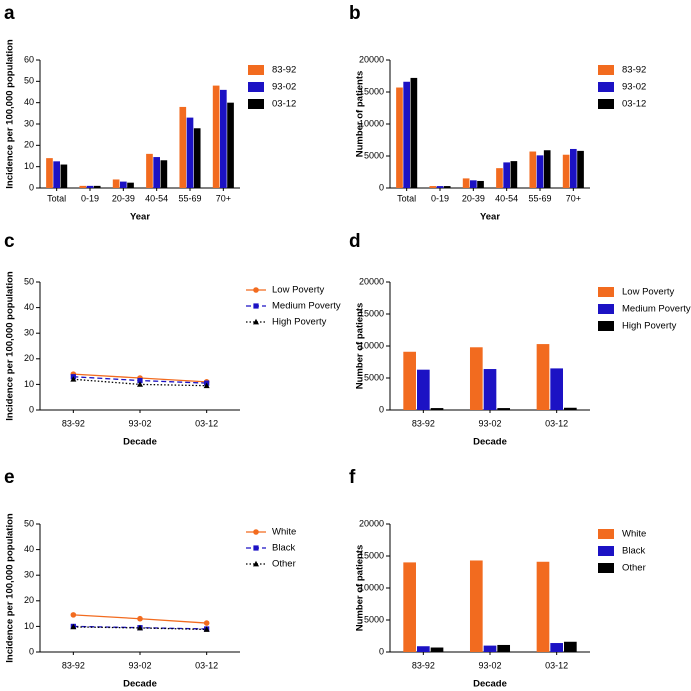 This screenshot has height=691, width=691. I want to click on panel-label: b, so click(355, 13).